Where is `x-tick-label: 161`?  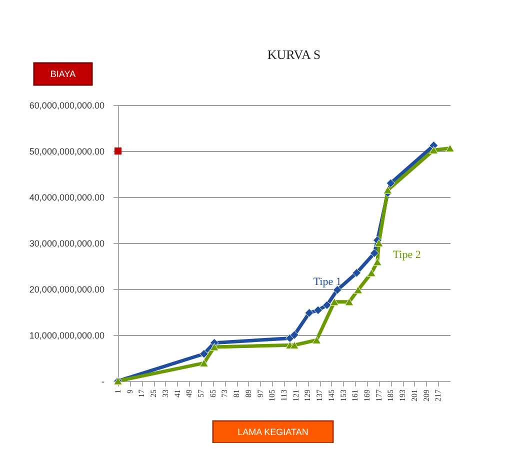 x-tick-label: 161 is located at coordinates (355, 396).